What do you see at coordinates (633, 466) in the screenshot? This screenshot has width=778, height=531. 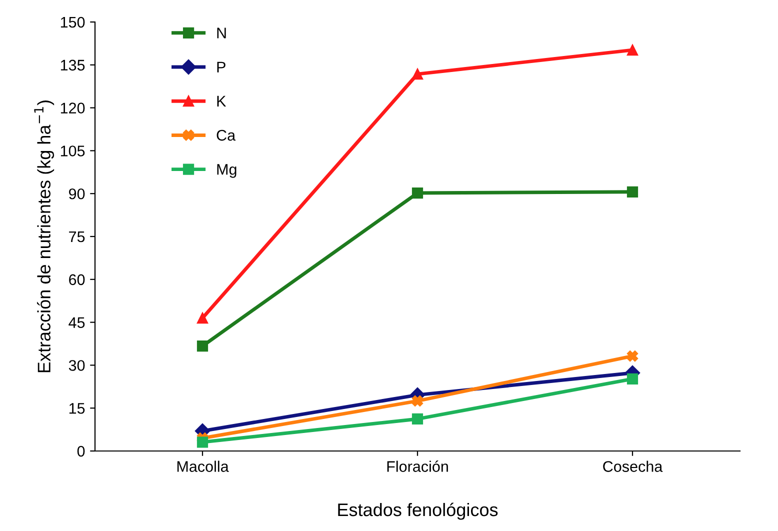 I see `x-tick-label: Cosecha` at bounding box center [633, 466].